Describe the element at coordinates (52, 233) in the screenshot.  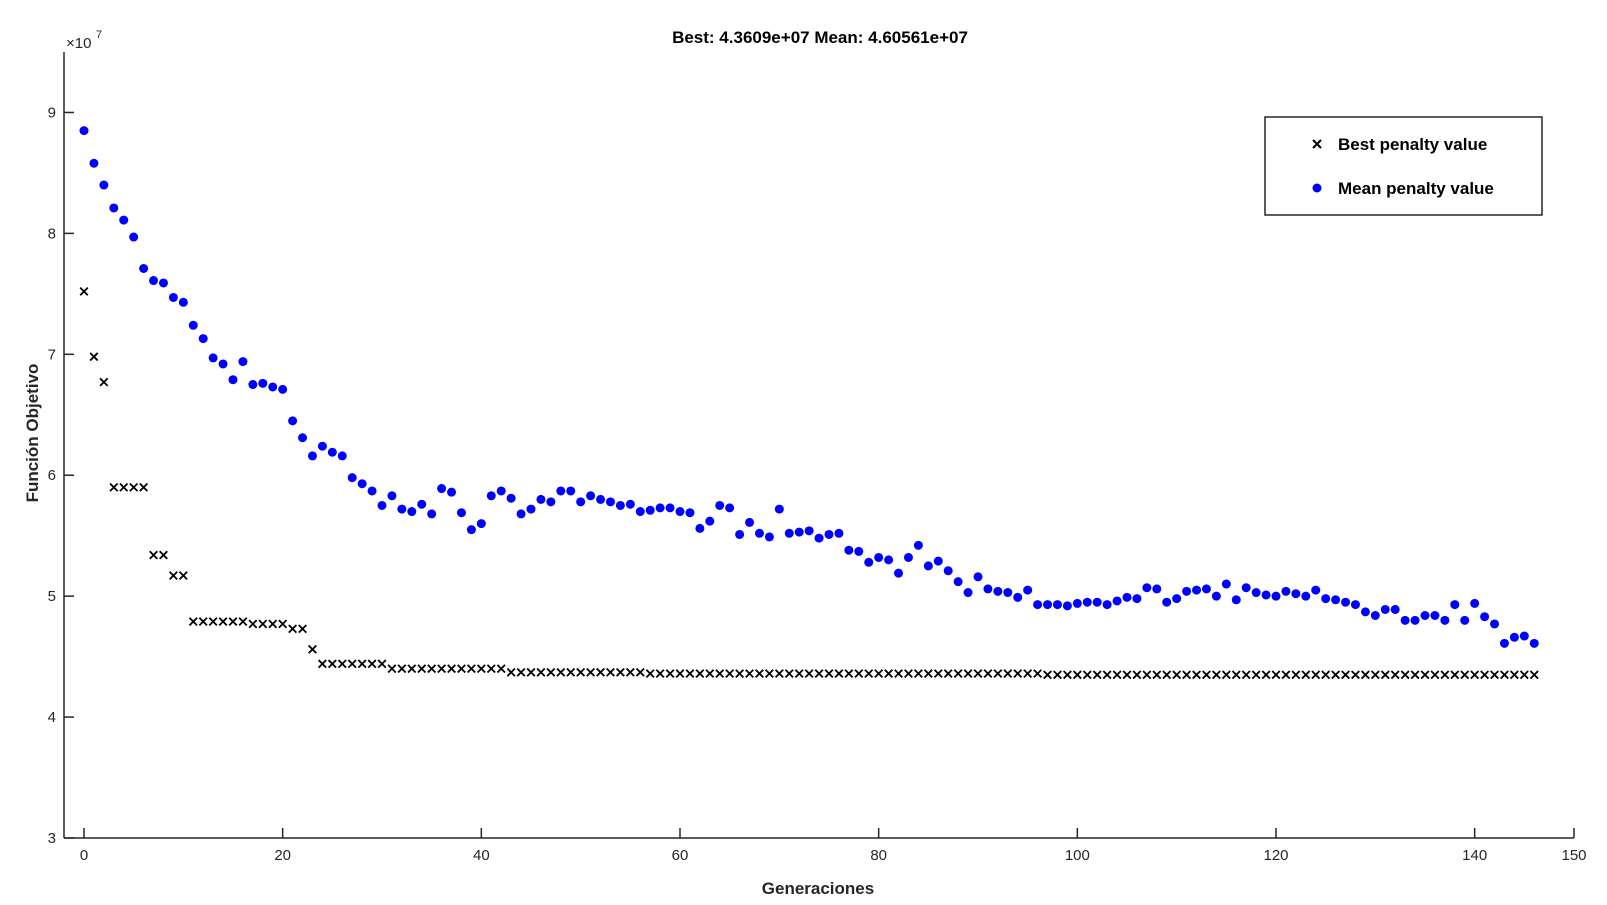
I see `y-tick-label: 8` at that location.